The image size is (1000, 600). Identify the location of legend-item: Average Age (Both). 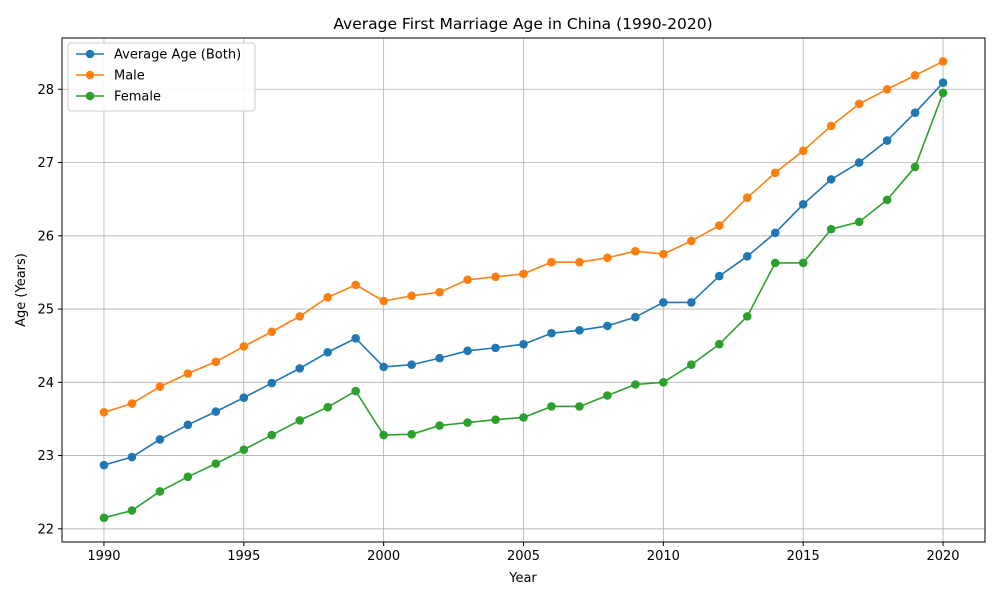
(158, 55).